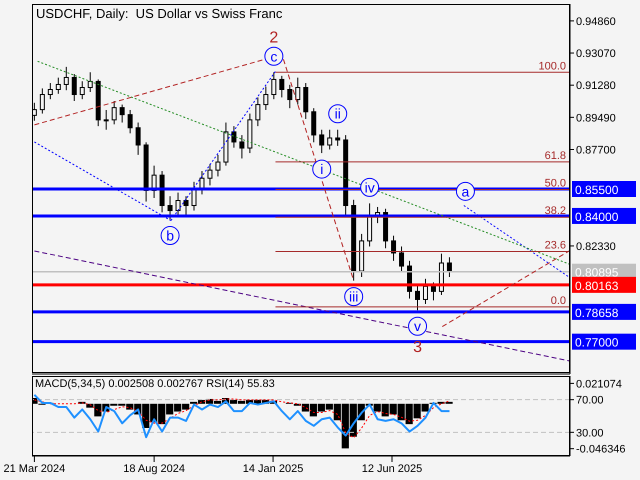 Image resolution: width=640 pixels, height=480 pixels. I want to click on series-label: 100.0, so click(552, 66).